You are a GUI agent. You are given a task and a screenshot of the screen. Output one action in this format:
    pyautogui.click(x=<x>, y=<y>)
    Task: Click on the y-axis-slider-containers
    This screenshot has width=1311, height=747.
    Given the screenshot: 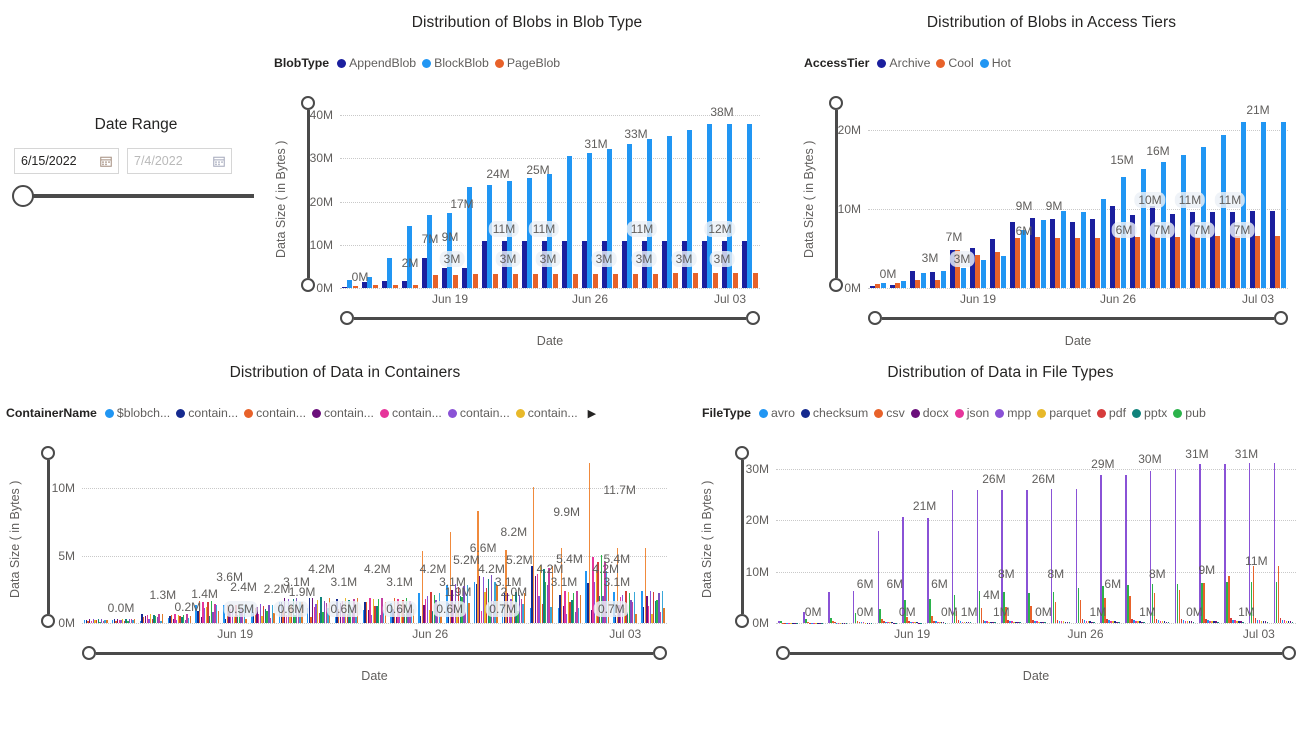 What is the action you would take?
    pyautogui.click(x=48, y=537)
    